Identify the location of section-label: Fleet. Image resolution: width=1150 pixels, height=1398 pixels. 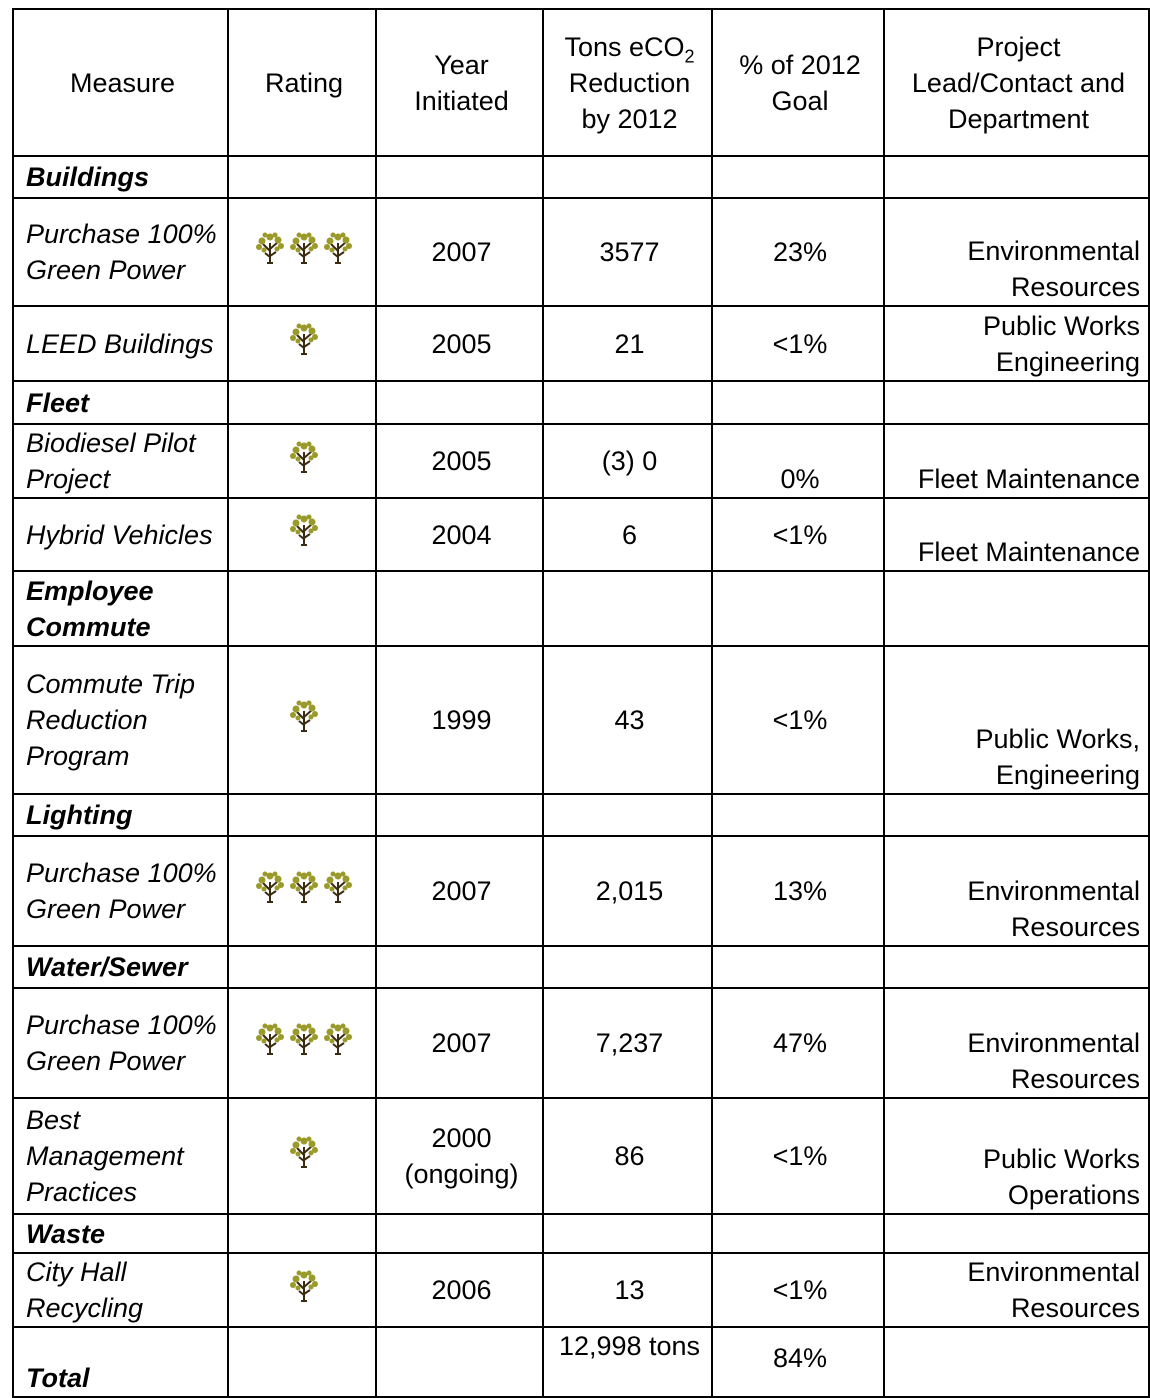
(120, 402).